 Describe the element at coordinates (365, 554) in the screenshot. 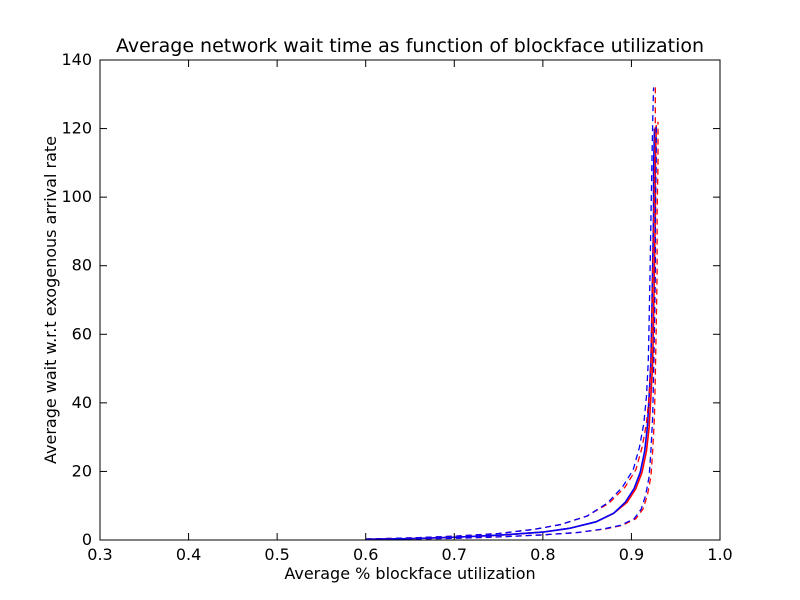

I see `x-tick-label: 0.6` at that location.